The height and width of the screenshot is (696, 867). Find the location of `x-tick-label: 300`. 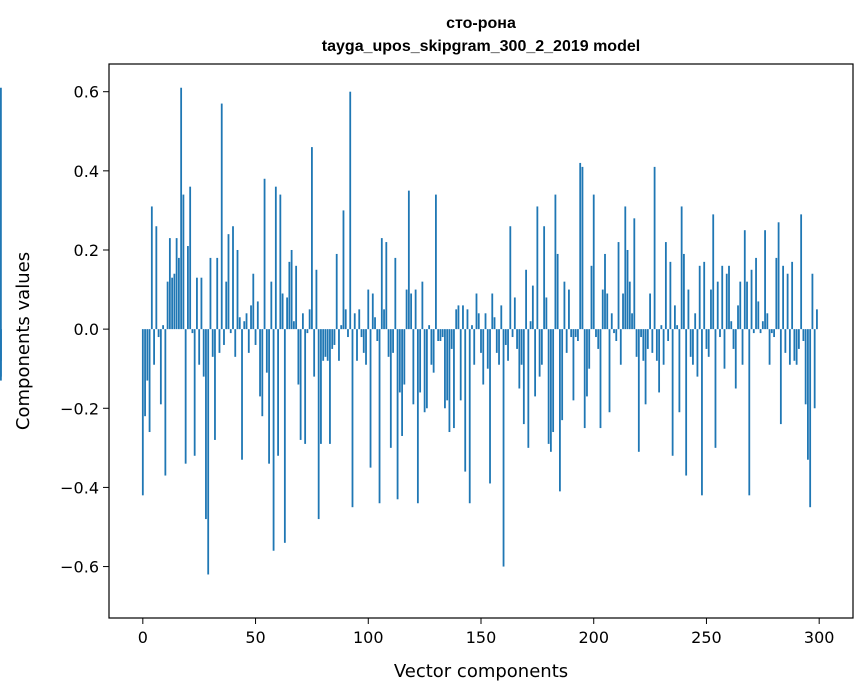

x-tick-label: 300 is located at coordinates (819, 637).